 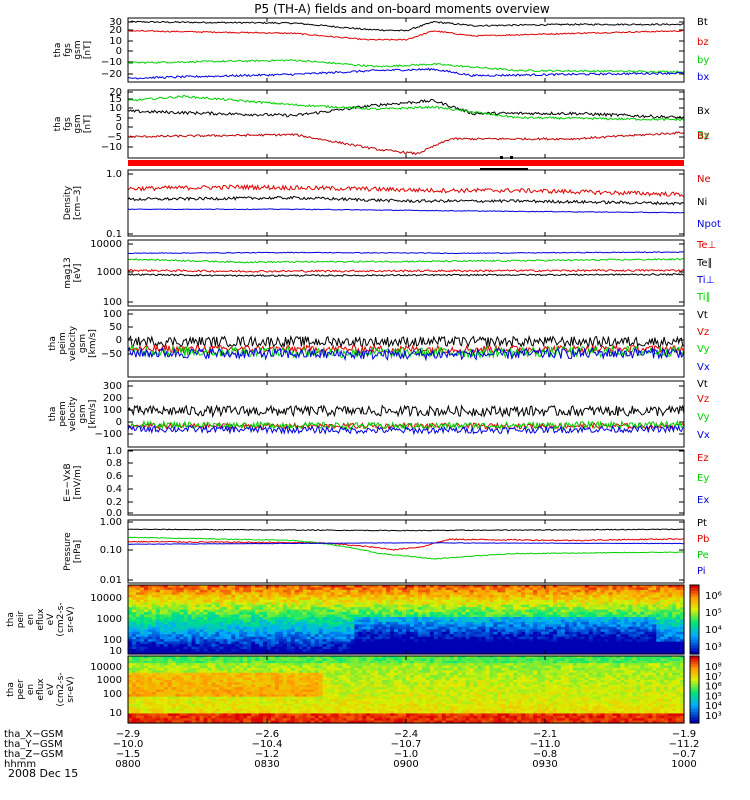 I want to click on y-tick-label: 200, so click(x=112, y=398).